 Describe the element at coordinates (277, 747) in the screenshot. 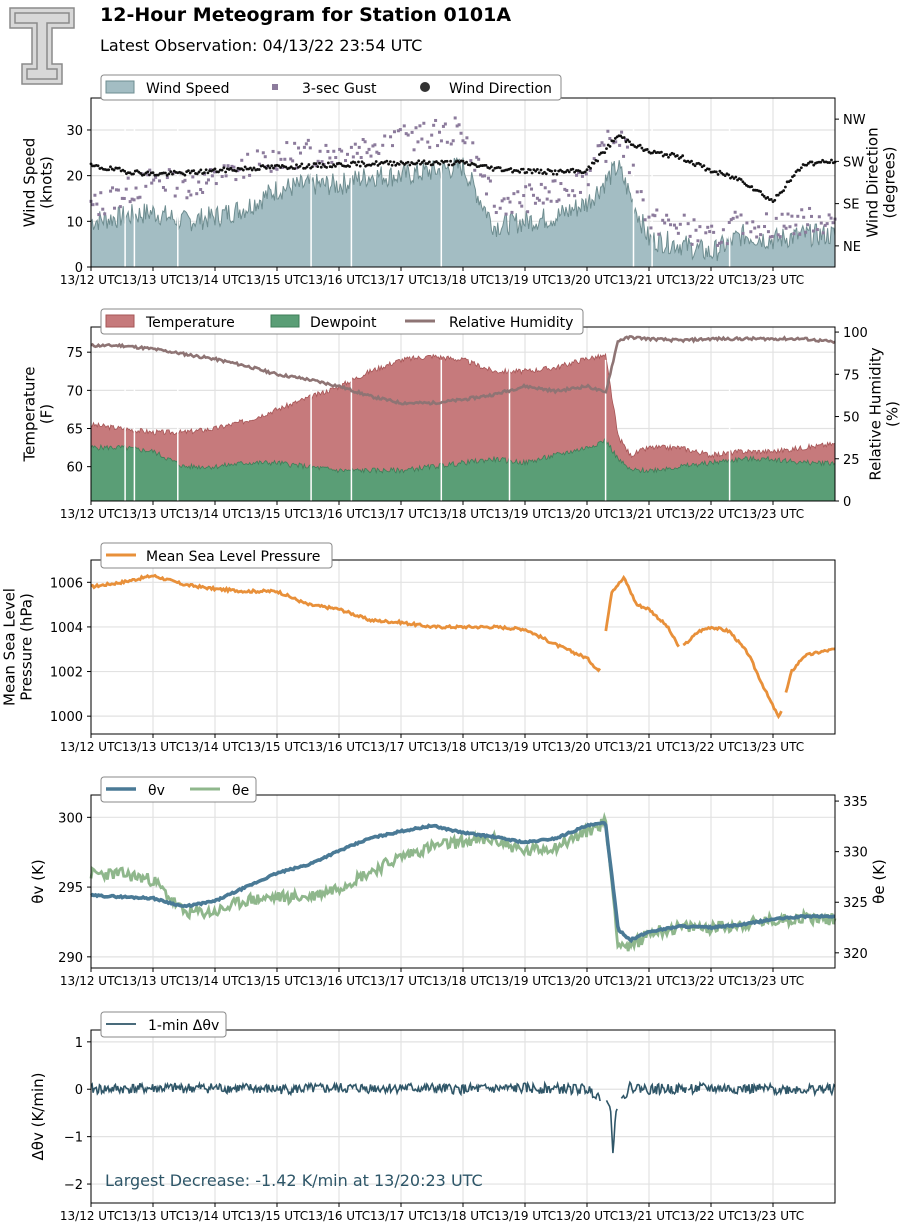

I see `x-tick-label: 13/15 UTC` at that location.